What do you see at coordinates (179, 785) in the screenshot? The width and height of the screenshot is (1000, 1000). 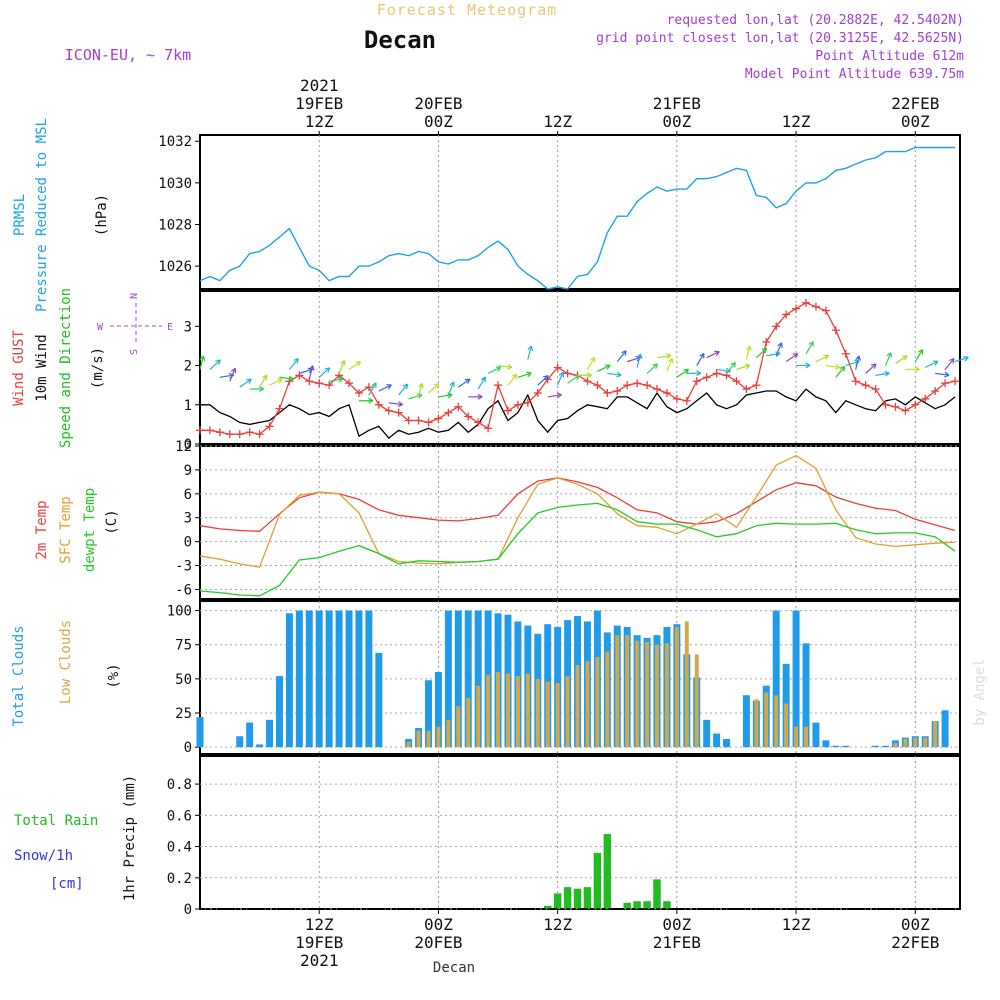 I see `y-tick-label: 0.8` at bounding box center [179, 785].